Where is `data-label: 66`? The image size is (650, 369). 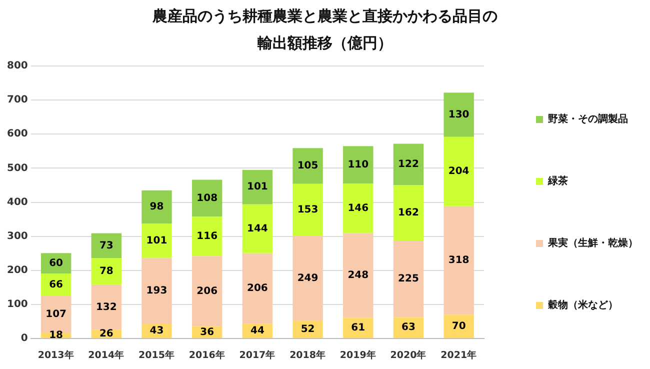 data-label: 66 is located at coordinates (56, 284).